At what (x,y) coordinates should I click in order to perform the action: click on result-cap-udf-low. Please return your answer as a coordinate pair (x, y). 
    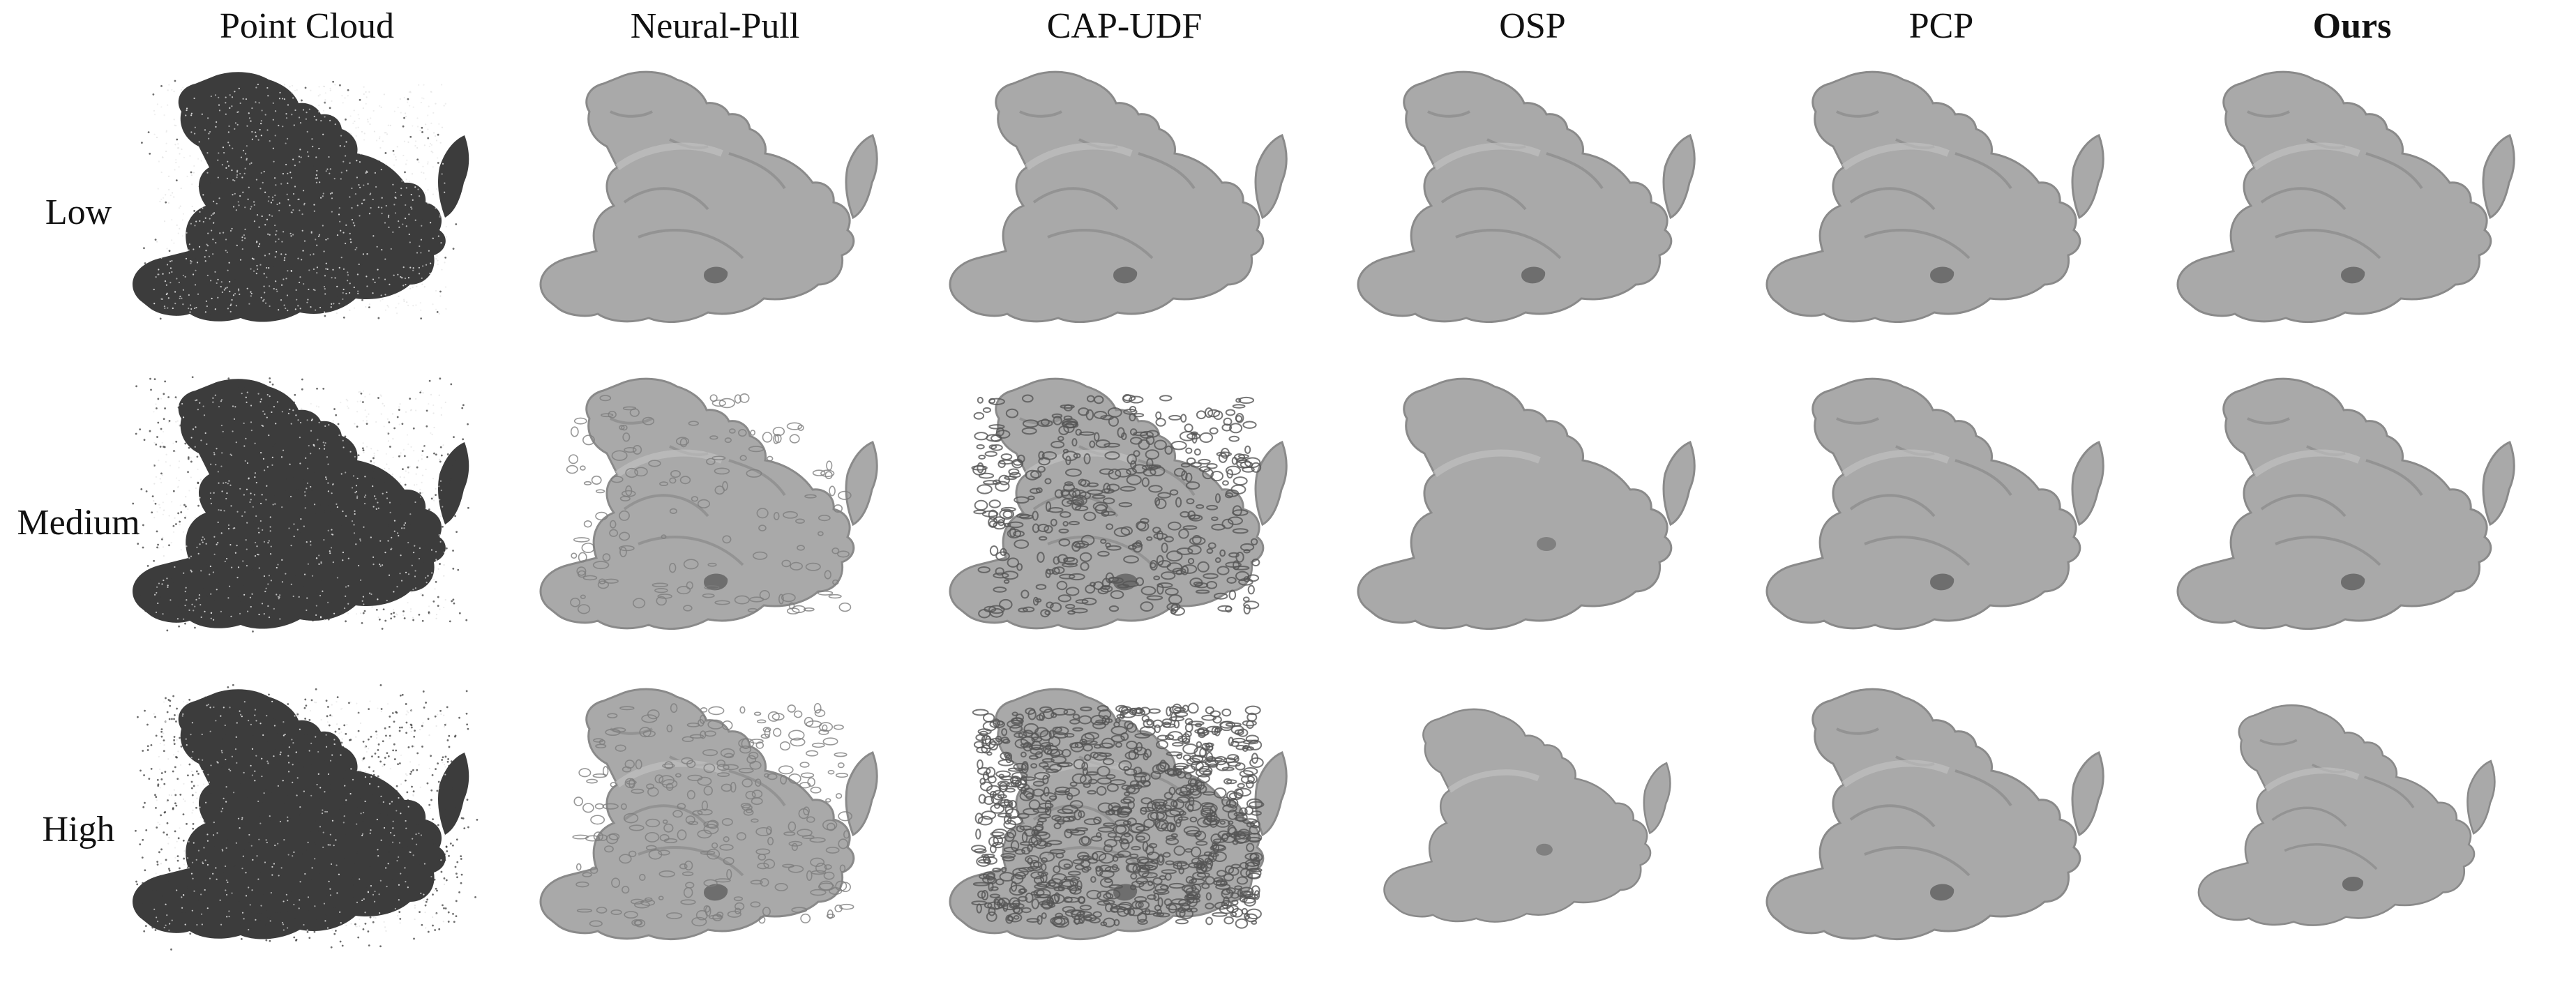
    Looking at the image, I should click on (1124, 206).